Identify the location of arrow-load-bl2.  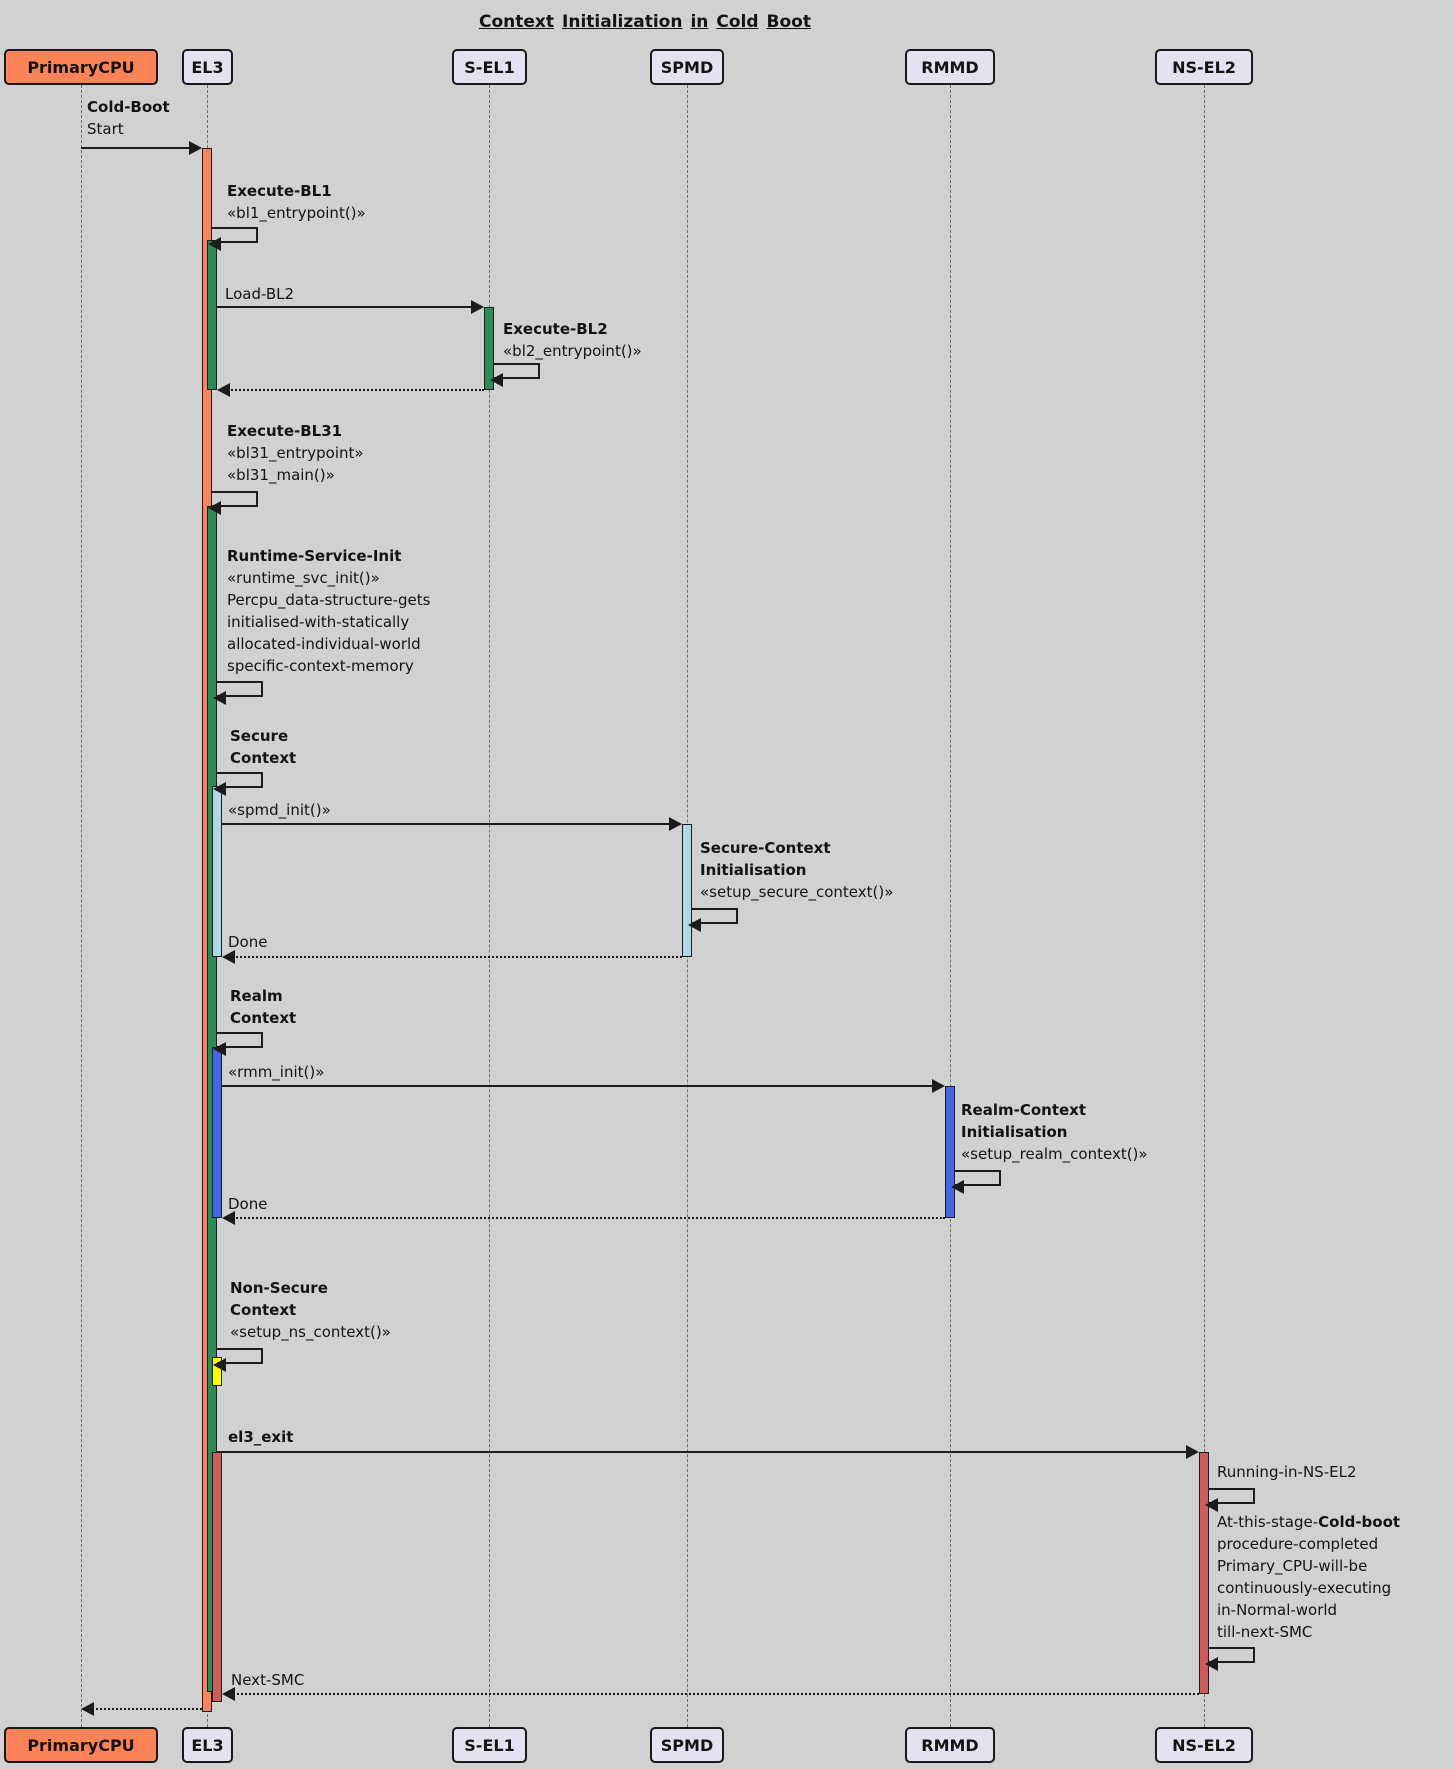
(345, 307).